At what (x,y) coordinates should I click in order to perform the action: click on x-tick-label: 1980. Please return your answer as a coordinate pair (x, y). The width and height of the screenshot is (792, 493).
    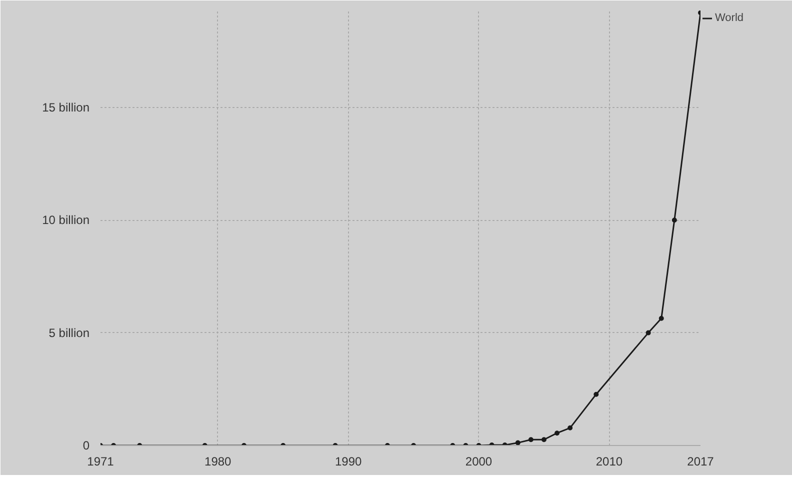
    Looking at the image, I should click on (218, 461).